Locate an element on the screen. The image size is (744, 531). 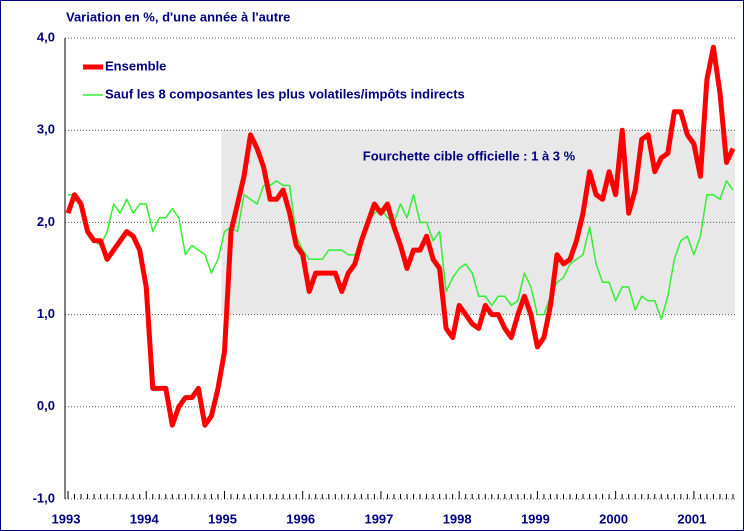
x-tick-label: 2001 is located at coordinates (691, 518).